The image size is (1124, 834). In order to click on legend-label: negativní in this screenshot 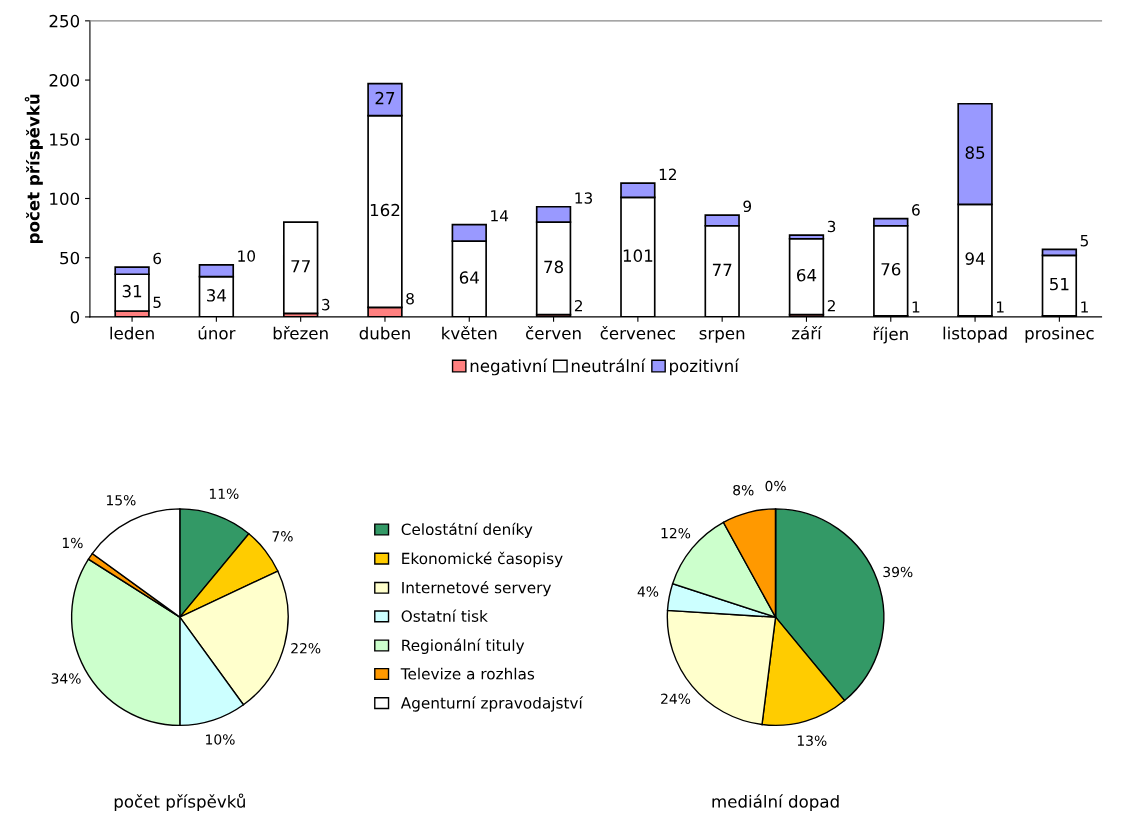, I will do `click(509, 367)`.